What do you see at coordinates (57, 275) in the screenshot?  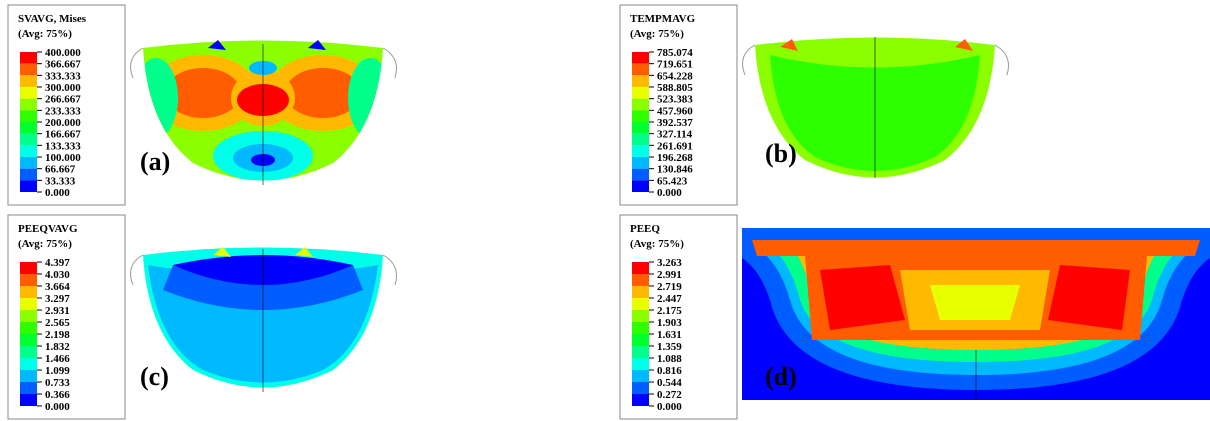 I see `legend-label: 4.030` at bounding box center [57, 275].